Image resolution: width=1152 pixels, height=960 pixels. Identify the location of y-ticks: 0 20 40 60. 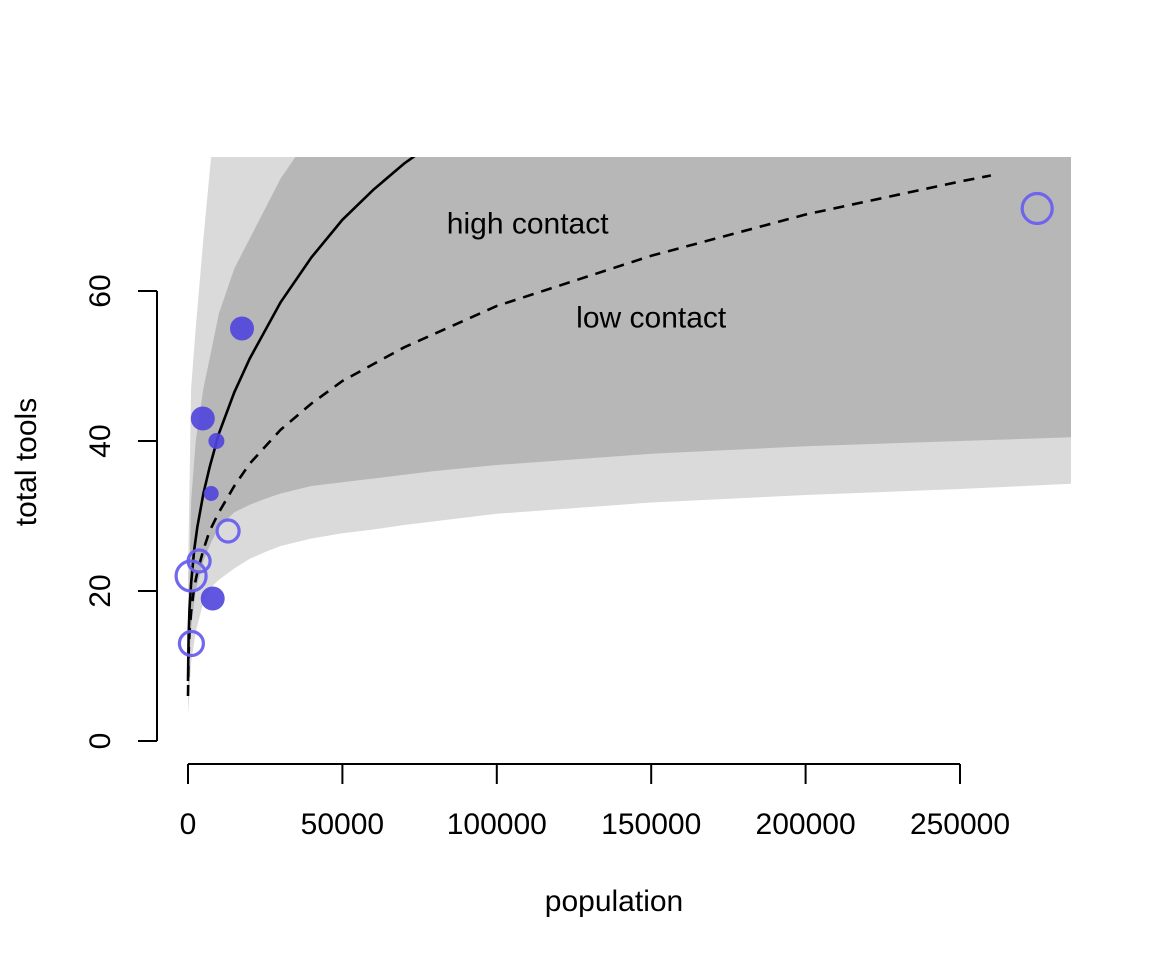
(120, 511).